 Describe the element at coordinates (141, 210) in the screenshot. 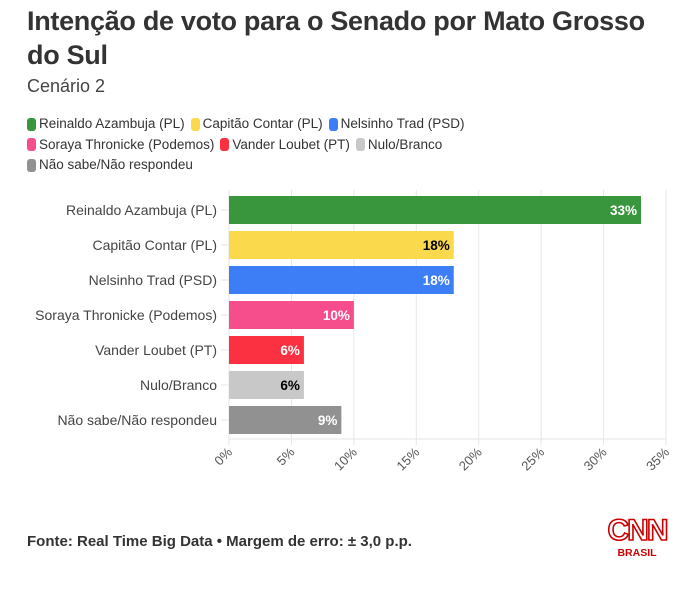

I see `category-label: Reinaldo Azambuja (PL)` at that location.